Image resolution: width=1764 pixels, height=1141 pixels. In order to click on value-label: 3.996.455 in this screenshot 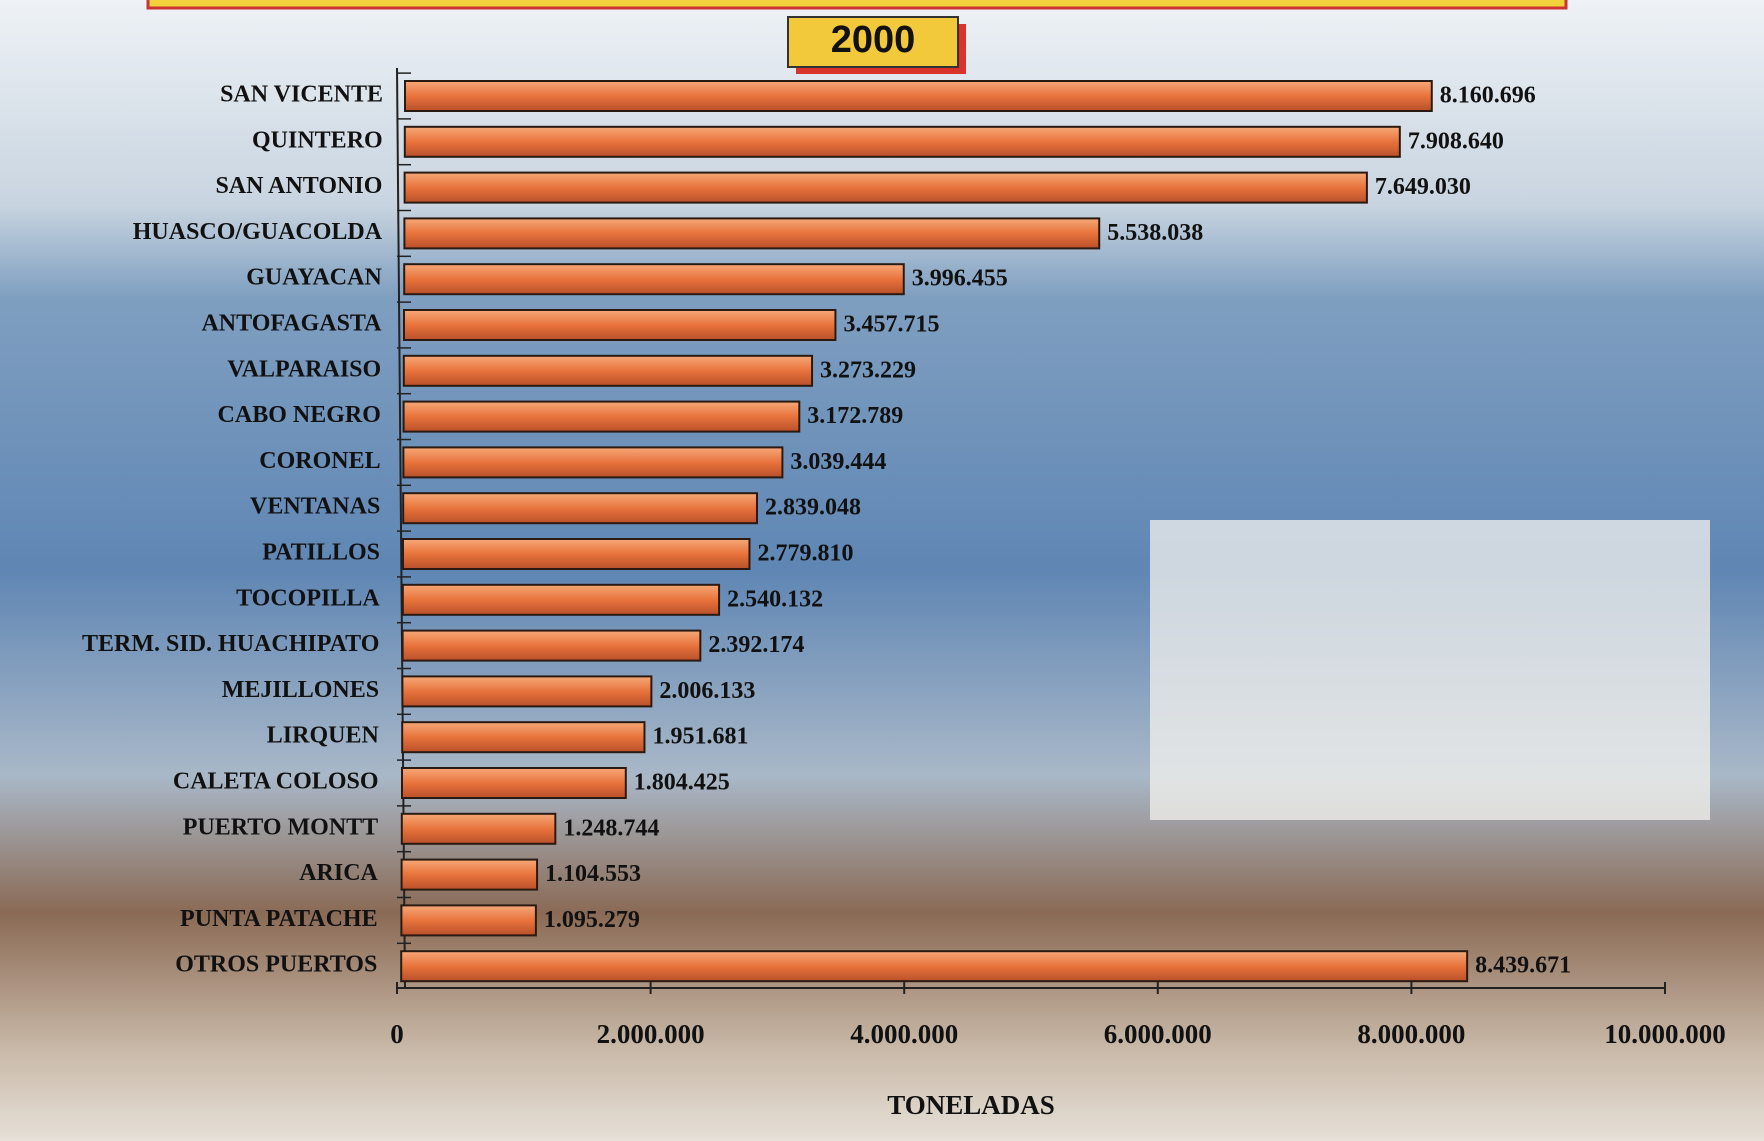, I will do `click(960, 279)`.